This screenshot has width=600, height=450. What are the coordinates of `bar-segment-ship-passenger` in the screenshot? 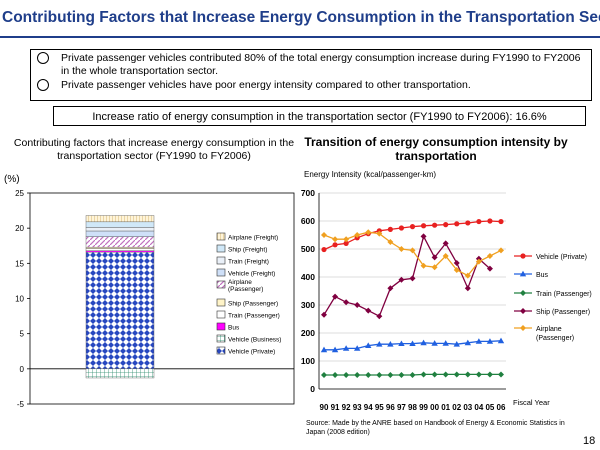 It's located at (120, 247).